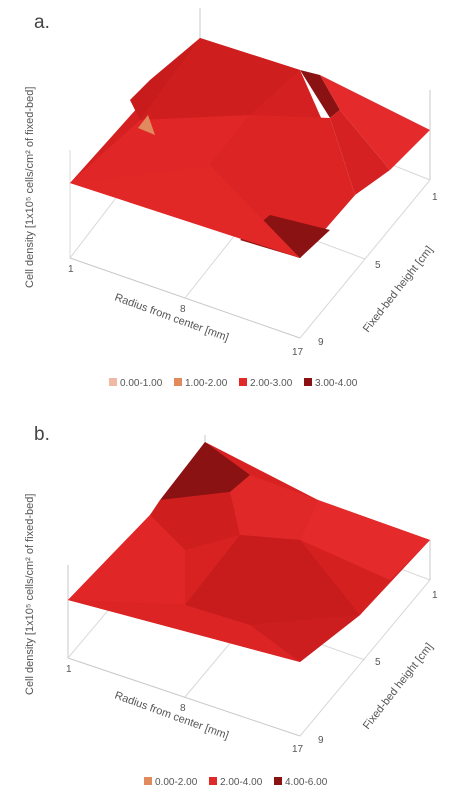  Describe the element at coordinates (206, 383) in the screenshot. I see `legend-label: 1.00-2.00` at that location.